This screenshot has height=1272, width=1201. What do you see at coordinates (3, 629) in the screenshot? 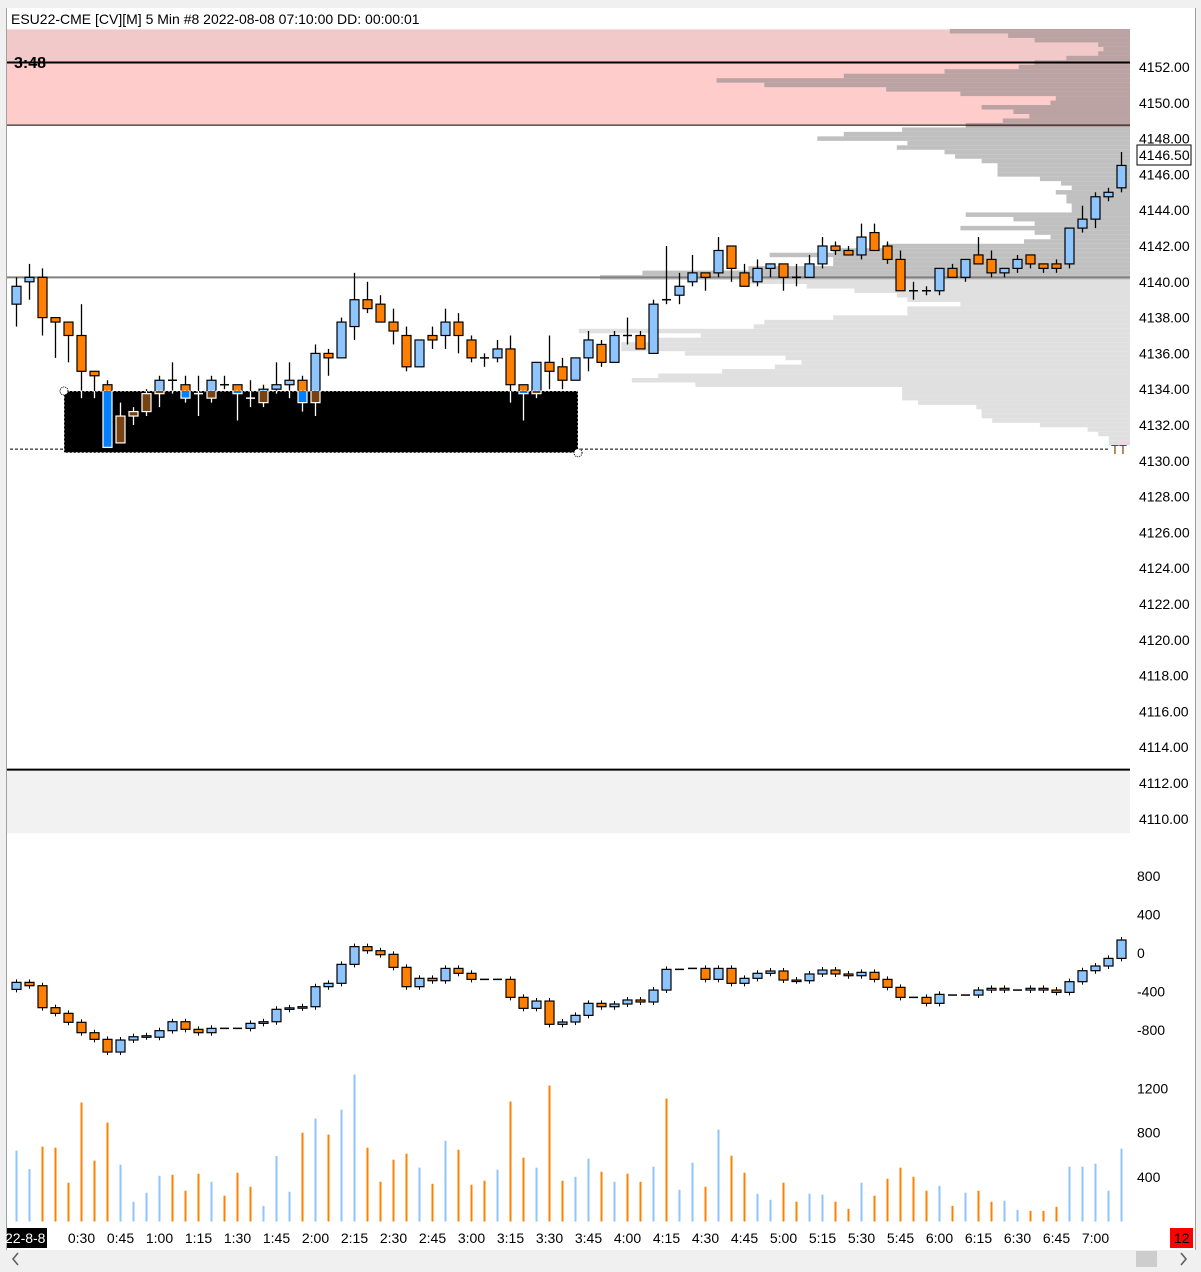
I see `window-left-edge` at bounding box center [3, 629].